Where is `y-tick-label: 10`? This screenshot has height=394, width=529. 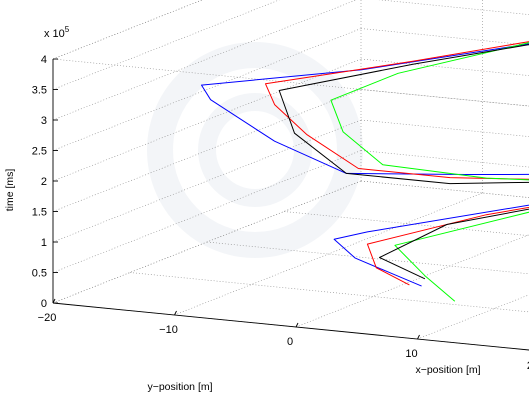
y-tick-label: 10 is located at coordinates (411, 354).